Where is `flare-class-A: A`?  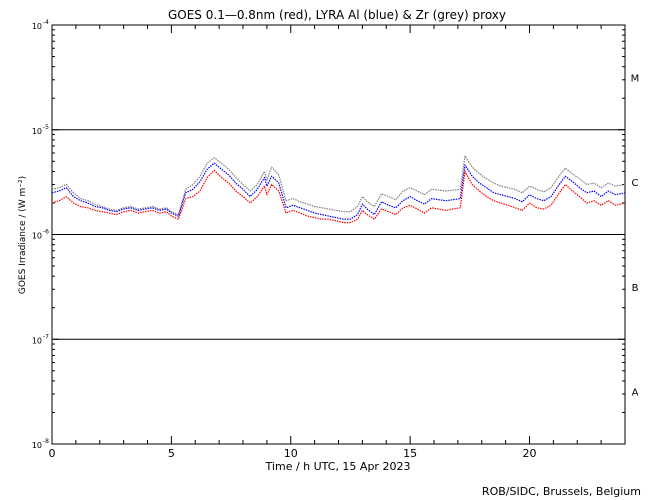
flare-class-A: A is located at coordinates (635, 393).